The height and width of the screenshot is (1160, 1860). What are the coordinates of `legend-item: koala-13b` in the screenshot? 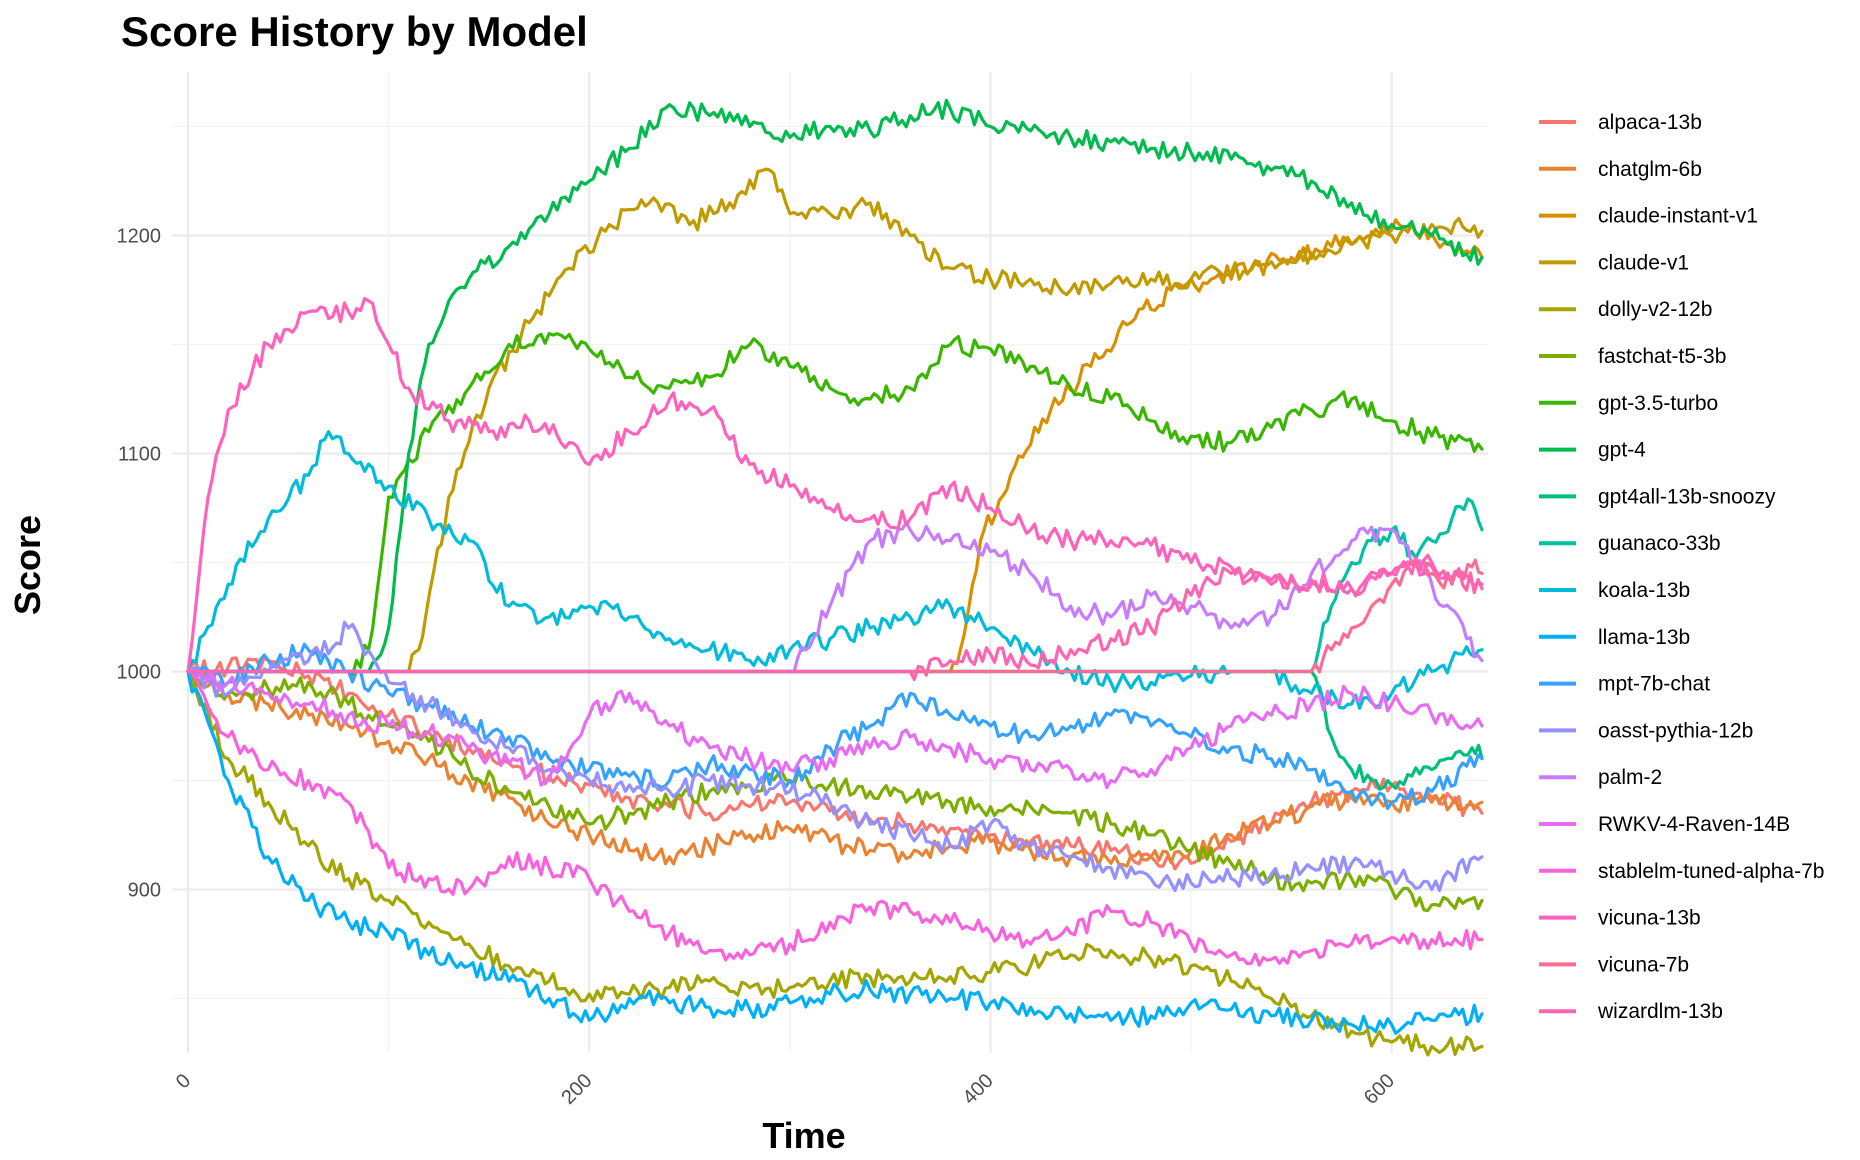 It's located at (1614, 590).